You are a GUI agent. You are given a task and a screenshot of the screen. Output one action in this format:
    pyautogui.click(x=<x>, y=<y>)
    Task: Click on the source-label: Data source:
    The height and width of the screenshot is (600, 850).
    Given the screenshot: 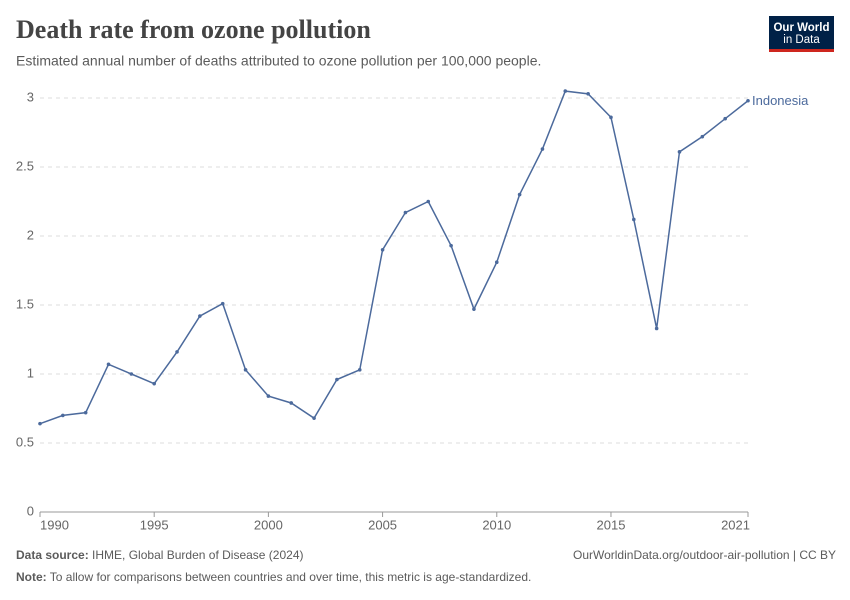 What is the action you would take?
    pyautogui.click(x=52, y=555)
    